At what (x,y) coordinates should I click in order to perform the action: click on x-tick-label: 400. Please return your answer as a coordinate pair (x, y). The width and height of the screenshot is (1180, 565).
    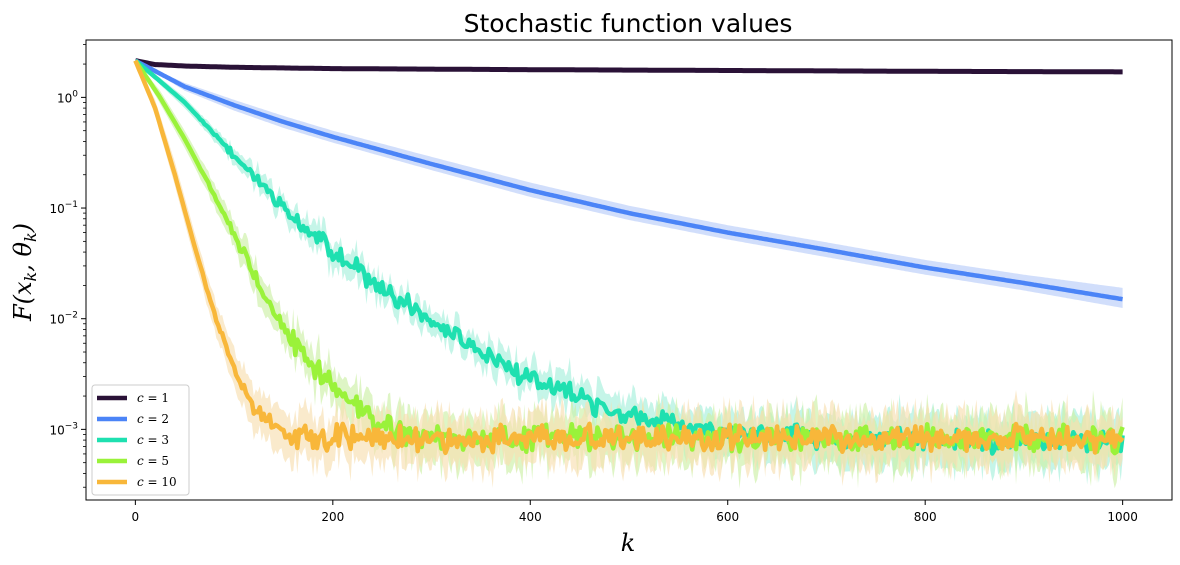
    Looking at the image, I should click on (530, 517).